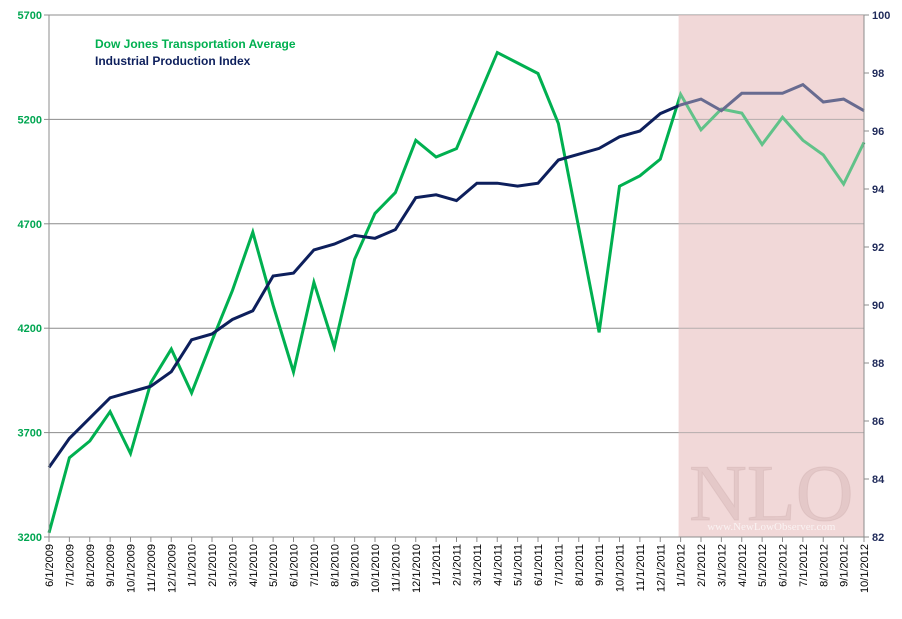 This screenshot has width=902, height=619. What do you see at coordinates (878, 190) in the screenshot?
I see `right-tick-label: 94` at bounding box center [878, 190].